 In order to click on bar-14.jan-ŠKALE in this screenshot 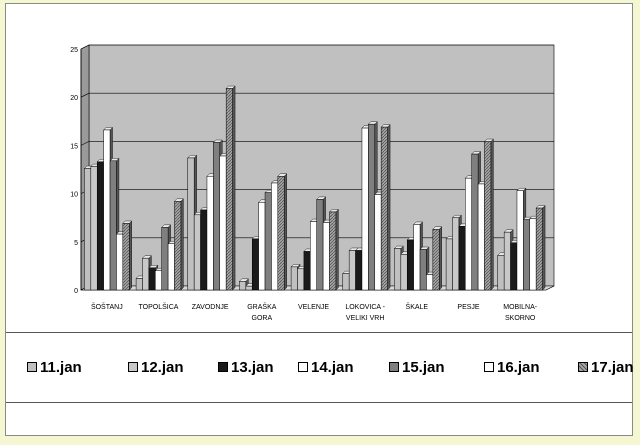, I will do `click(417, 257)`.